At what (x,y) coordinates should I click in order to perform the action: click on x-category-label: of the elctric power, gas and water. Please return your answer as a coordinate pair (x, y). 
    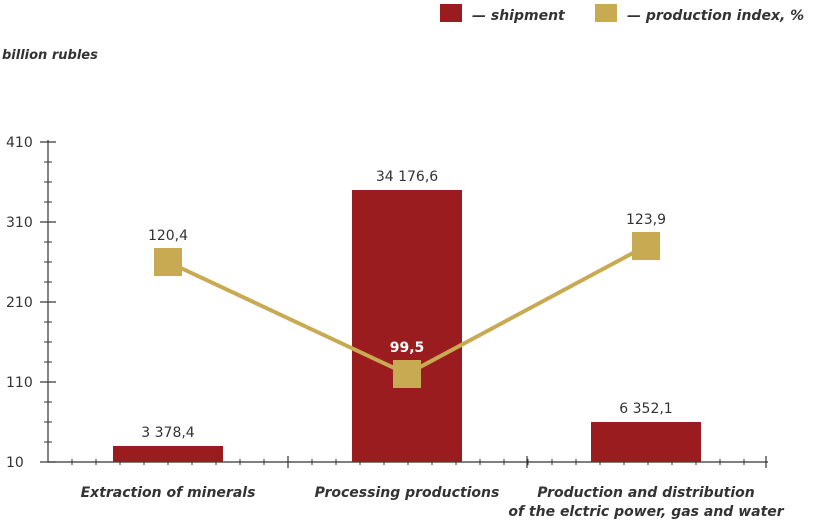
    Looking at the image, I should click on (646, 512).